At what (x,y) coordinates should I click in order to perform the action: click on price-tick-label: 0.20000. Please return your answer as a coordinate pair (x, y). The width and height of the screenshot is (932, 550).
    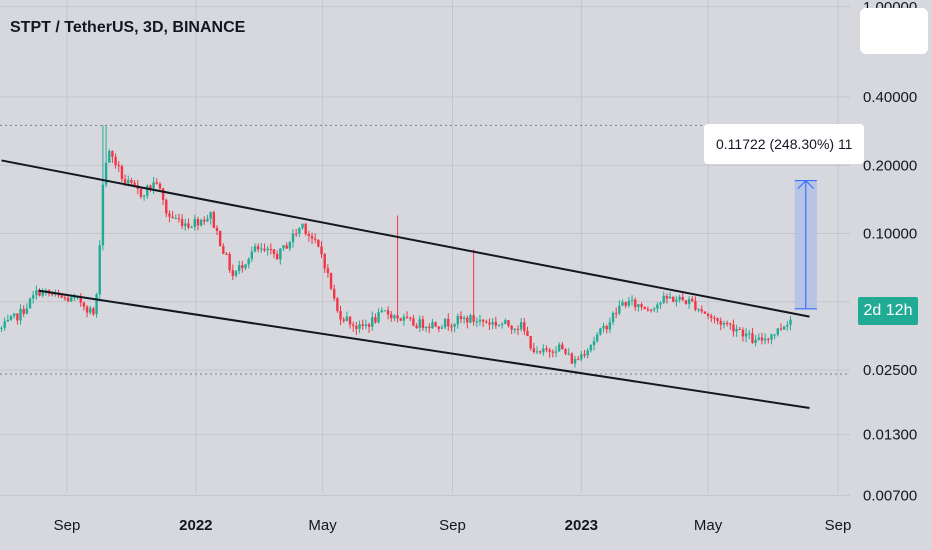
    Looking at the image, I should click on (890, 165).